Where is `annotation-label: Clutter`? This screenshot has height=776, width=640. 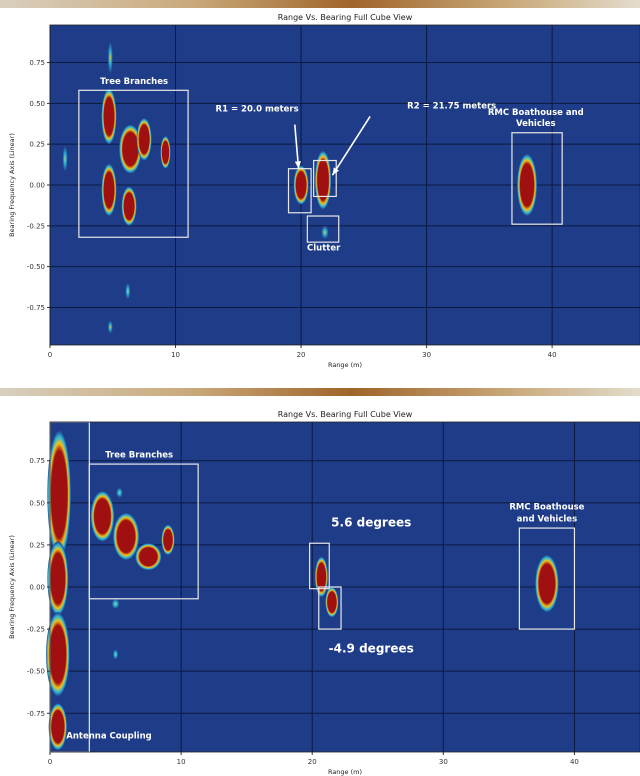
annotation-label: Clutter is located at coordinates (324, 248).